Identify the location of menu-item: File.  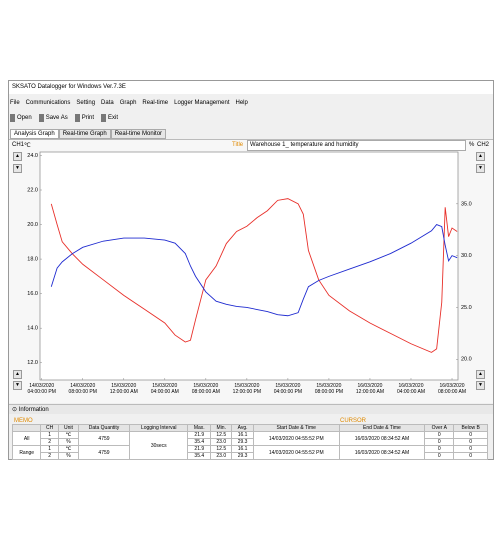
(15, 103).